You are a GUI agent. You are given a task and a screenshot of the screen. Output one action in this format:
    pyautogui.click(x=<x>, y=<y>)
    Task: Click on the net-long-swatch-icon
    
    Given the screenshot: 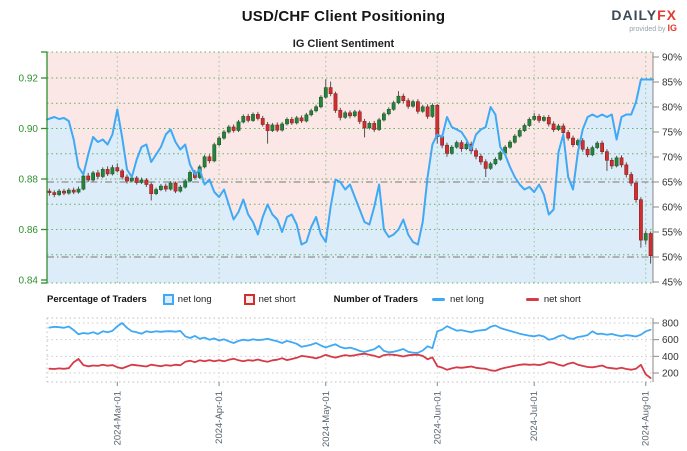 What is the action you would take?
    pyautogui.click(x=168, y=299)
    